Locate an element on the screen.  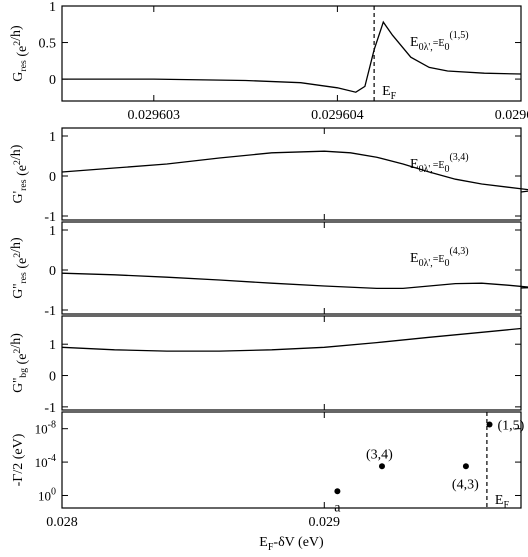
x-tick-label: 0.029605 is located at coordinates (511, 115).